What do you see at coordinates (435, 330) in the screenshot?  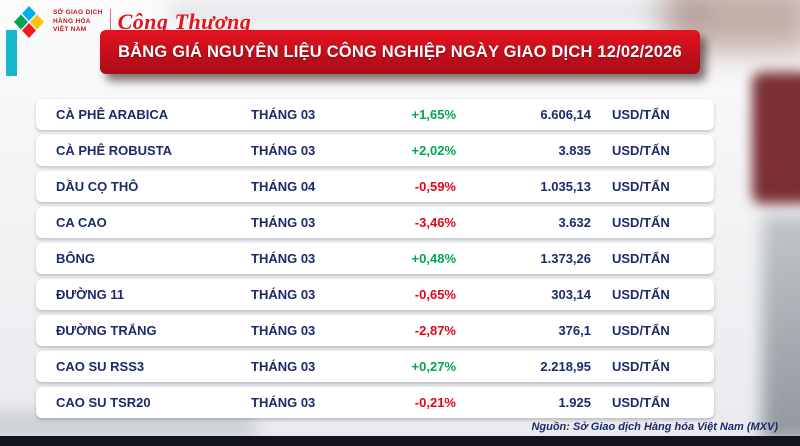 I see `change-percent: -2,87%` at bounding box center [435, 330].